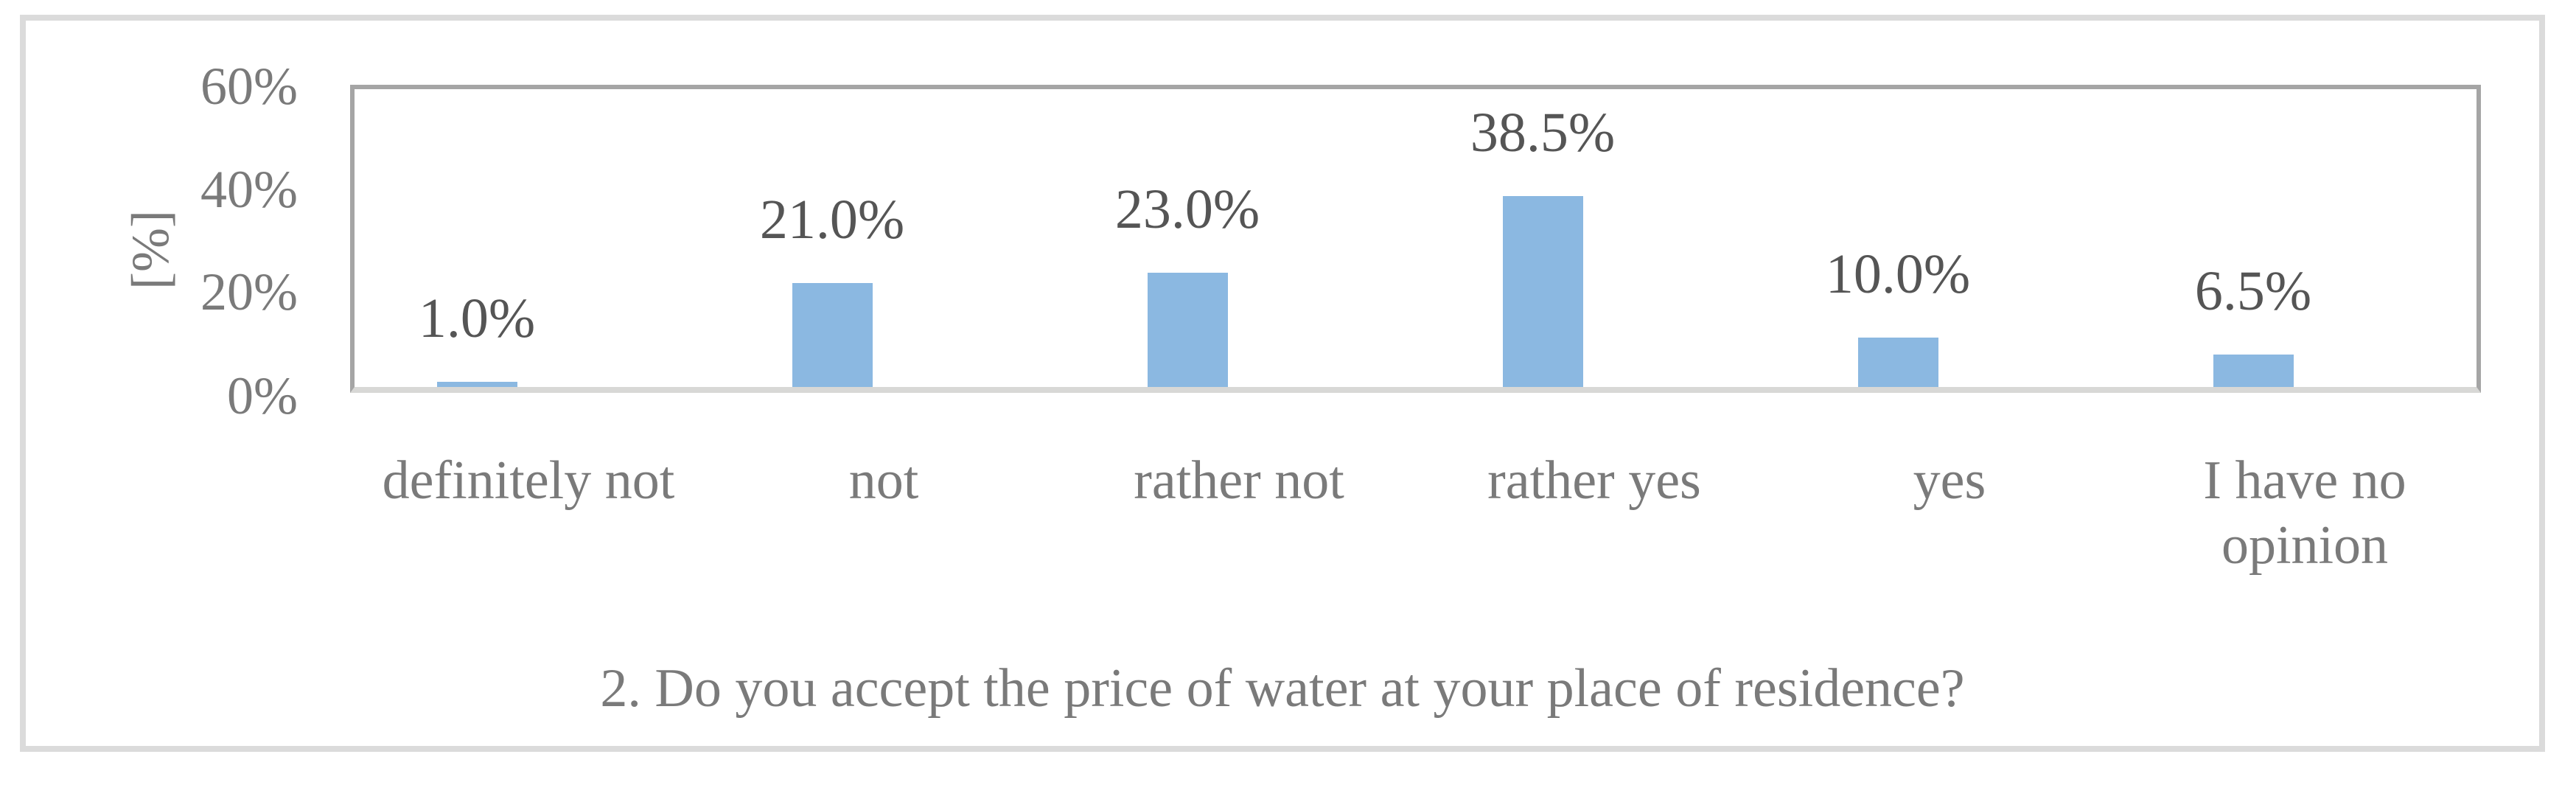 The width and height of the screenshot is (2576, 785). What do you see at coordinates (2253, 291) in the screenshot?
I see `data-label: 6.5%` at bounding box center [2253, 291].